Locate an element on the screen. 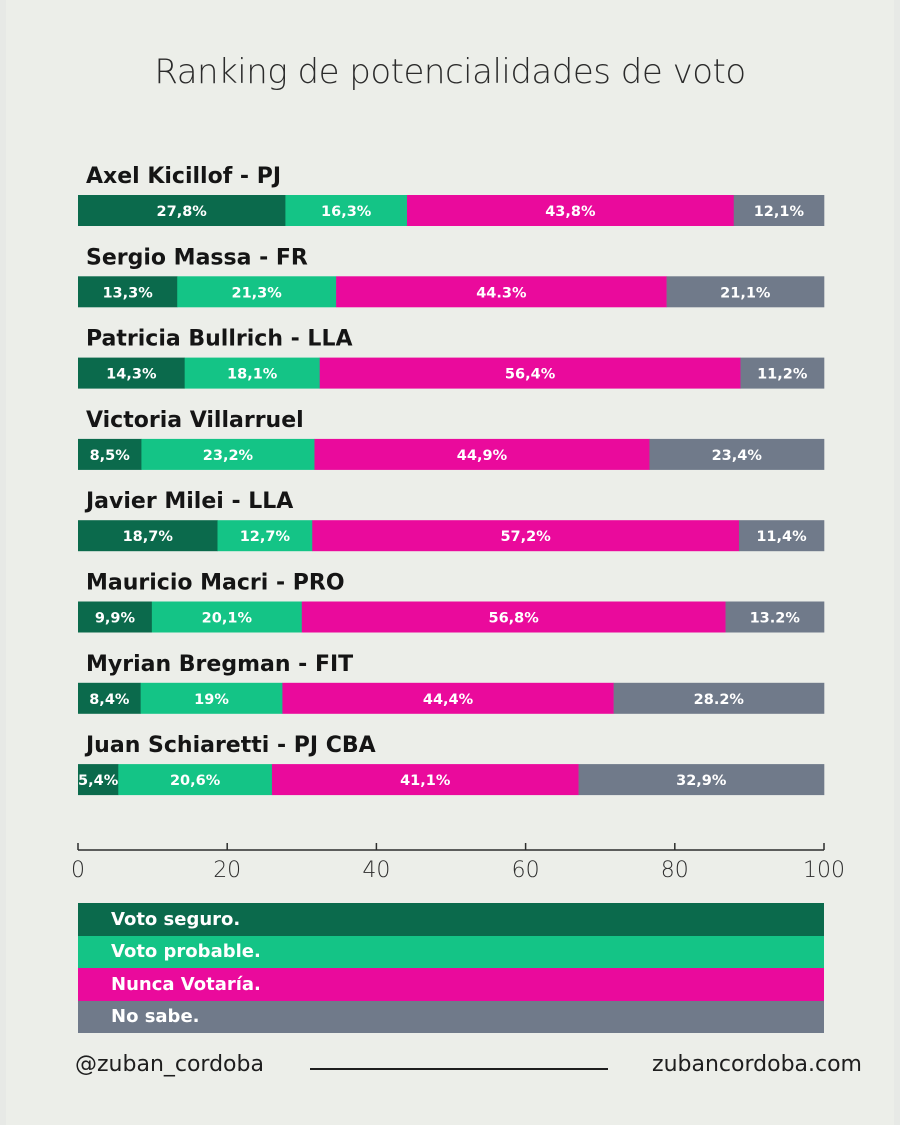  x-tick-label-0: 0 is located at coordinates (78, 870).